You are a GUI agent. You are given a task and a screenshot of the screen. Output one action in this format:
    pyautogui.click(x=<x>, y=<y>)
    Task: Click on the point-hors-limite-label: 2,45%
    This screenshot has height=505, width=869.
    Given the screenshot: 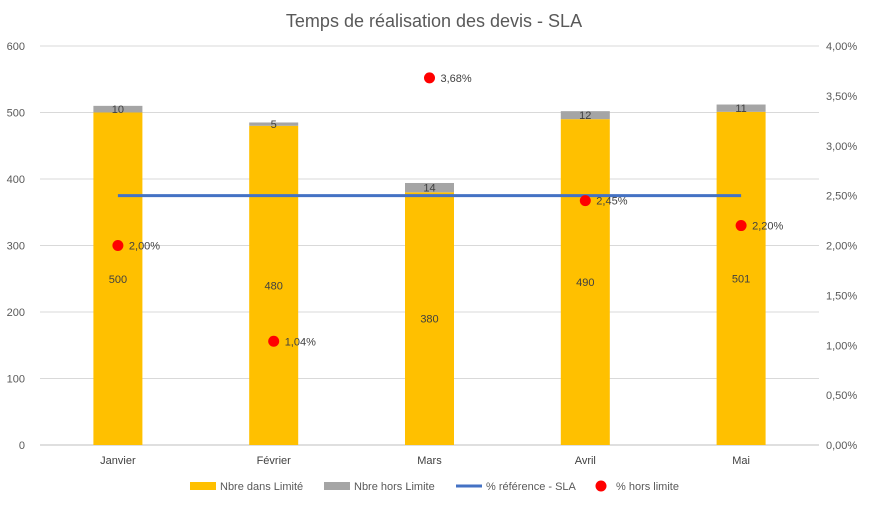 What is the action you would take?
    pyautogui.click(x=611, y=202)
    